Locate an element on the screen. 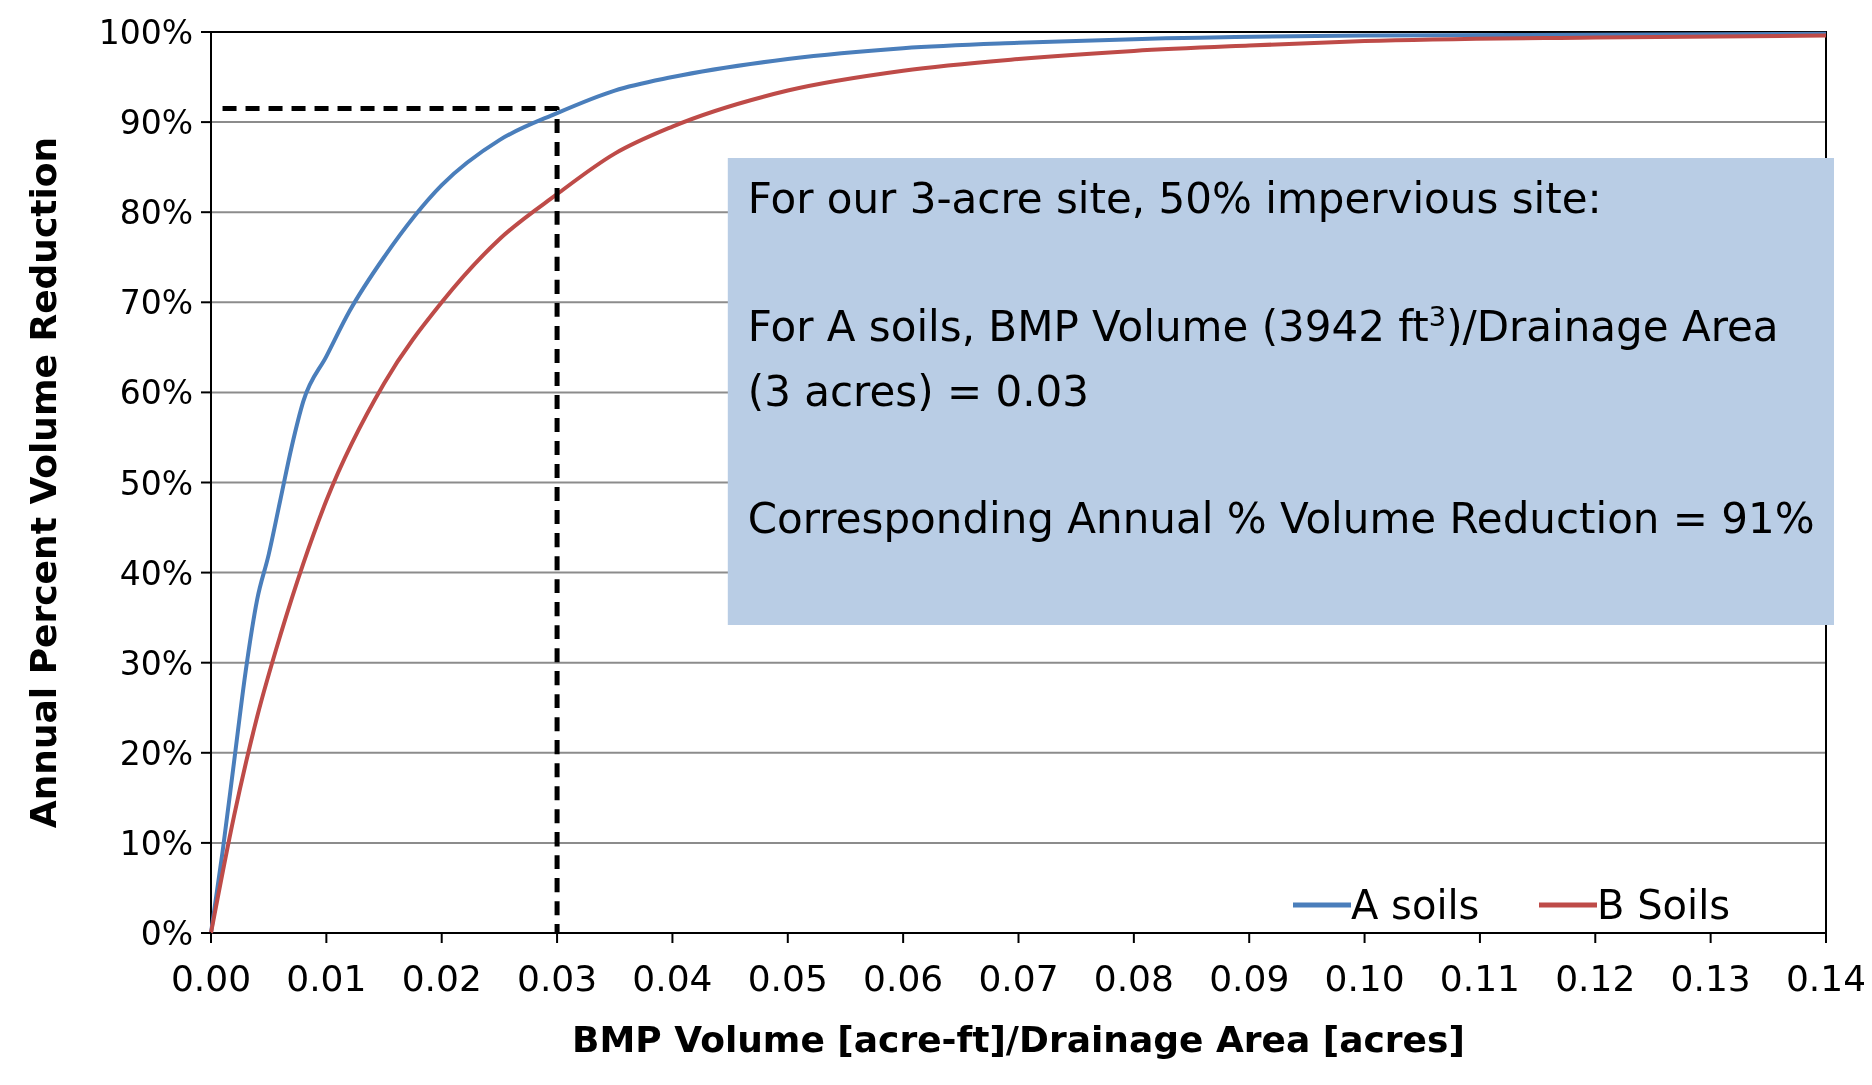 This screenshot has height=1085, width=1872. x-axis-title: BMP Volume [acre-ft]/Drainage Area [acres] is located at coordinates (1018, 1039).